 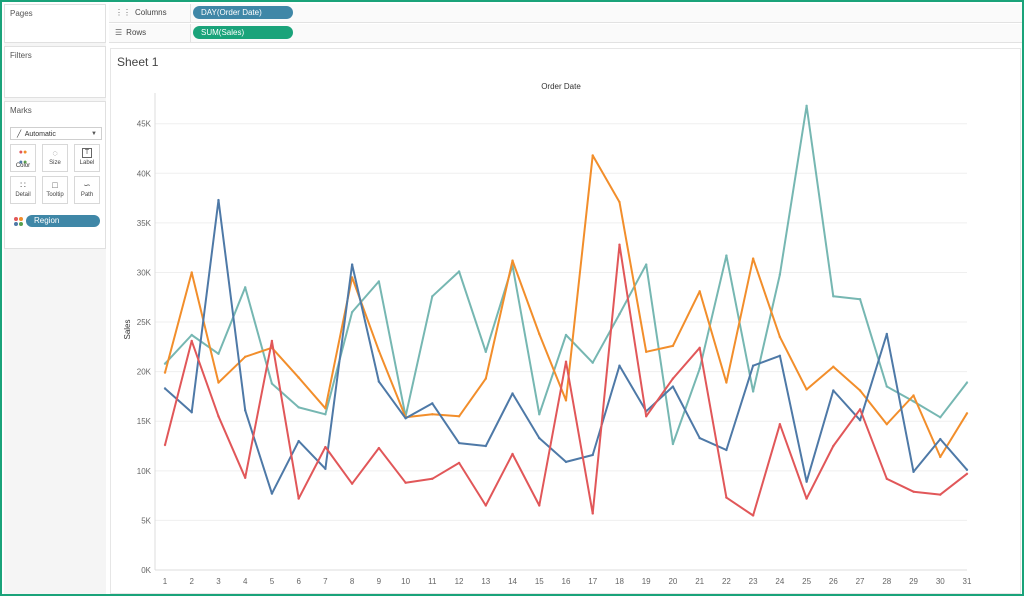 I want to click on rows-pill: SUM(Sales), so click(x=243, y=32).